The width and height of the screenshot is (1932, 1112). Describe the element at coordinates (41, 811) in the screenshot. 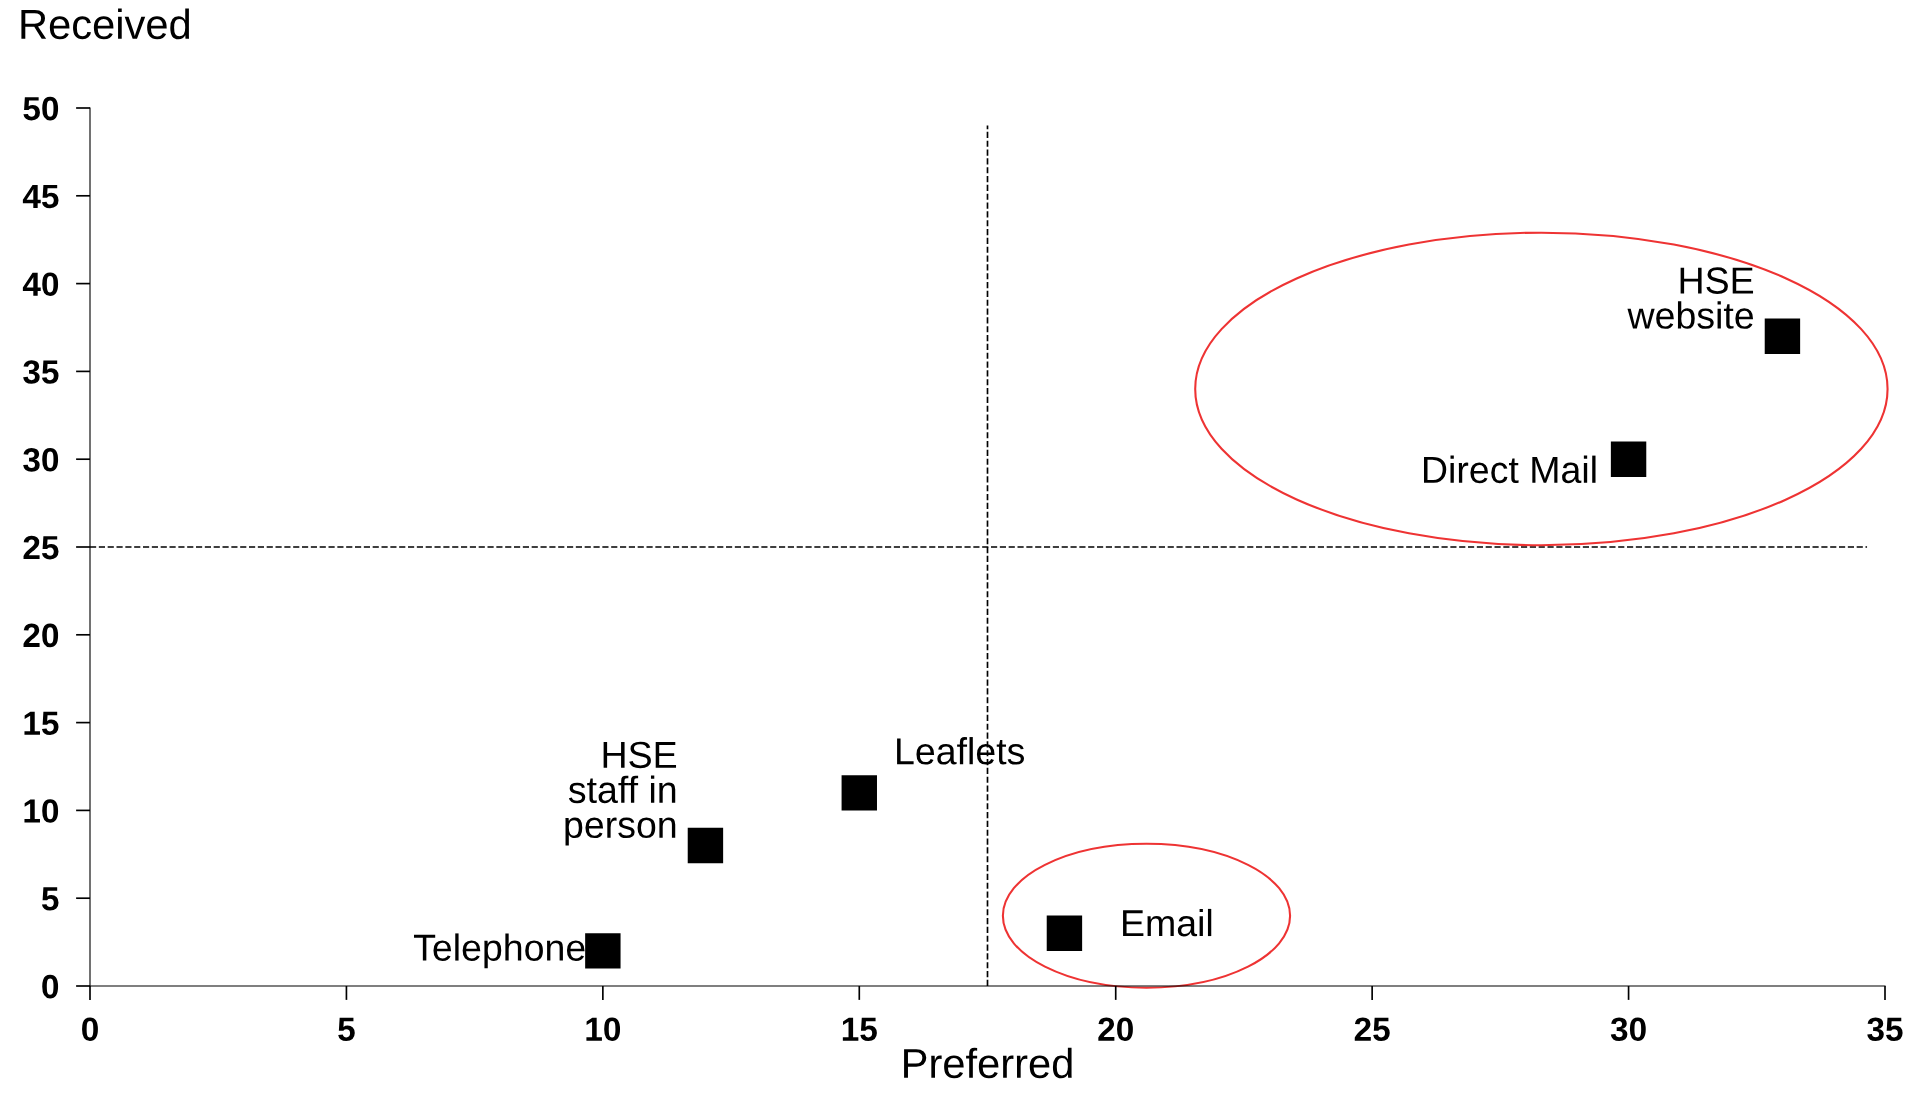

I see `y-tick-label: 10` at that location.